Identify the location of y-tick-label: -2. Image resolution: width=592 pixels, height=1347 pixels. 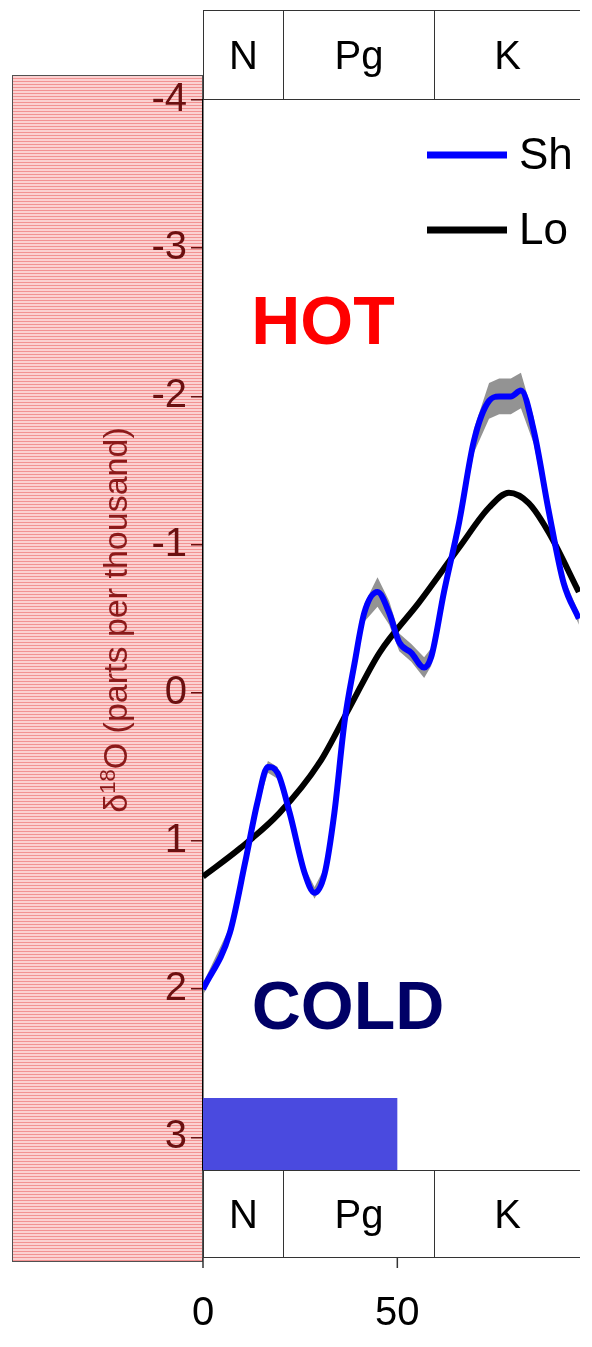
(169, 393).